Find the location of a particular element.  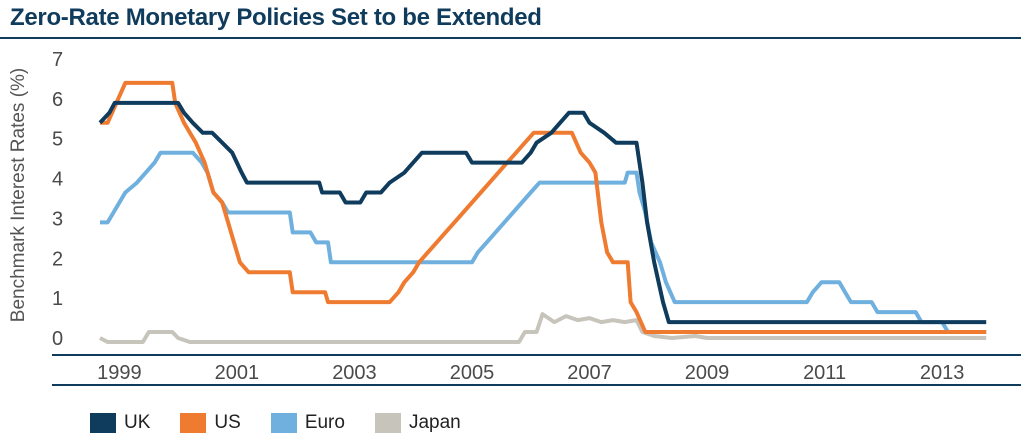

x-tick-label: 2013 is located at coordinates (942, 373).